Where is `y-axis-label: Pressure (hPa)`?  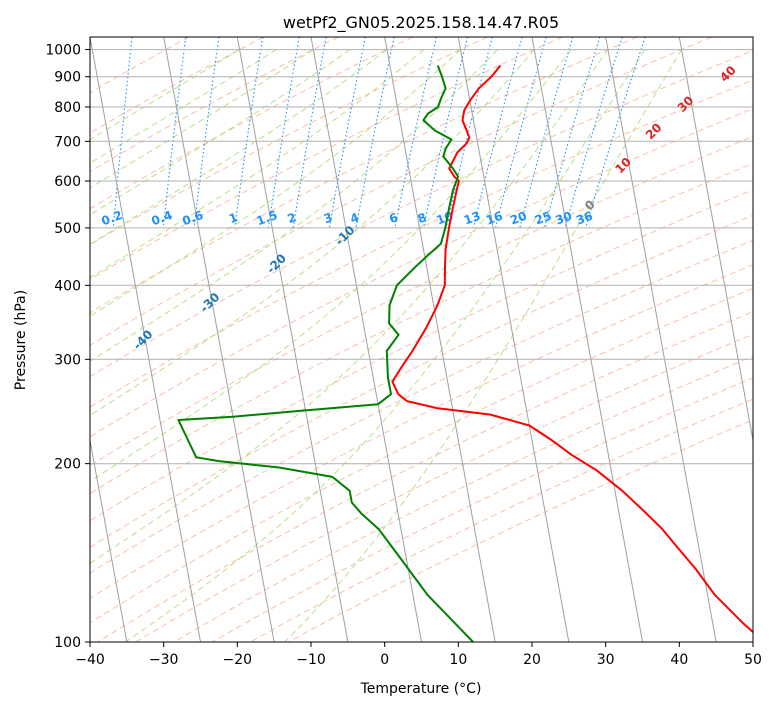
y-axis-label: Pressure (hPa) is located at coordinates (21, 340).